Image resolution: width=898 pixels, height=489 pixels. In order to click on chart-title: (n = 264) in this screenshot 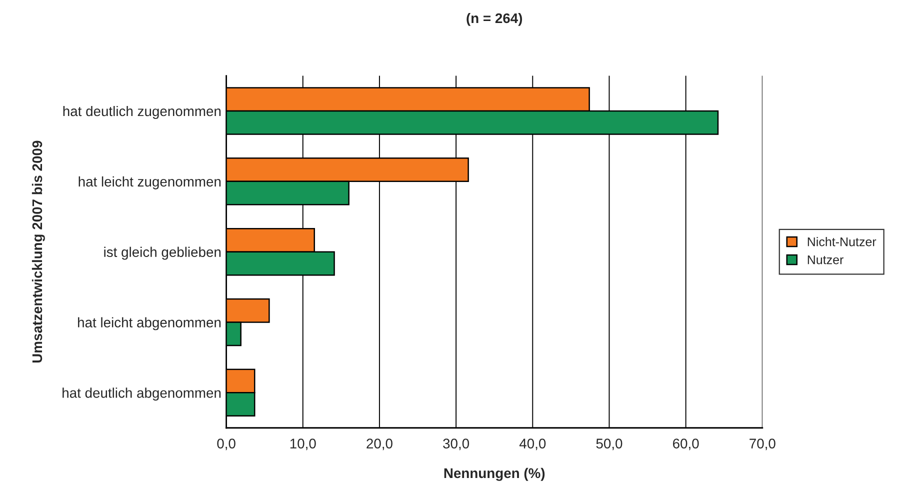, I will do `click(494, 19)`.